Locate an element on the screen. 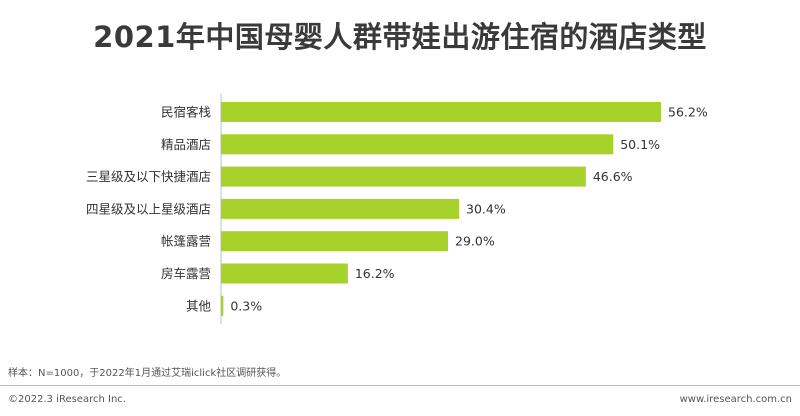 The height and width of the screenshot is (416, 800). footer-divider is located at coordinates (400, 385).